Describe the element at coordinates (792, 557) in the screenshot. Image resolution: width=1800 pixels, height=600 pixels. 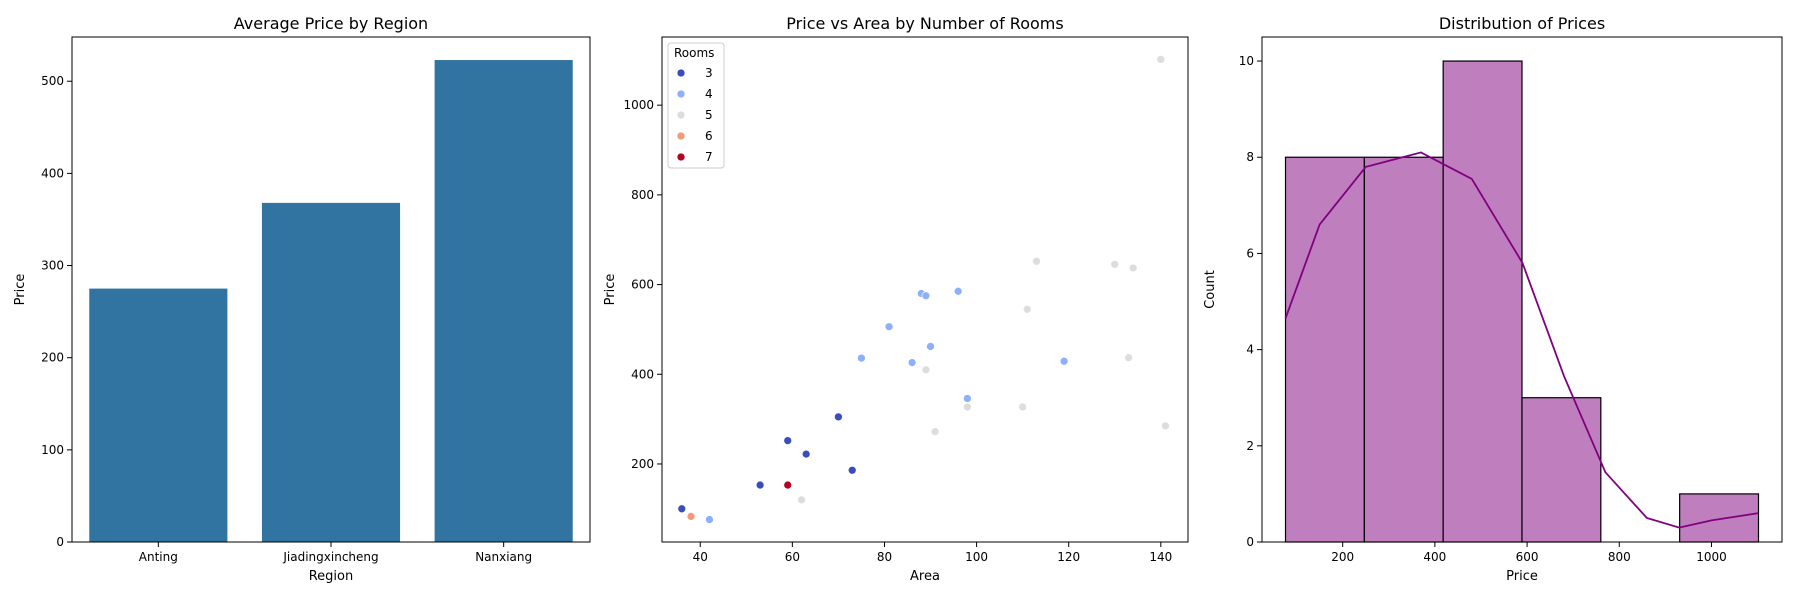
I see `x-tick-label: 60` at that location.